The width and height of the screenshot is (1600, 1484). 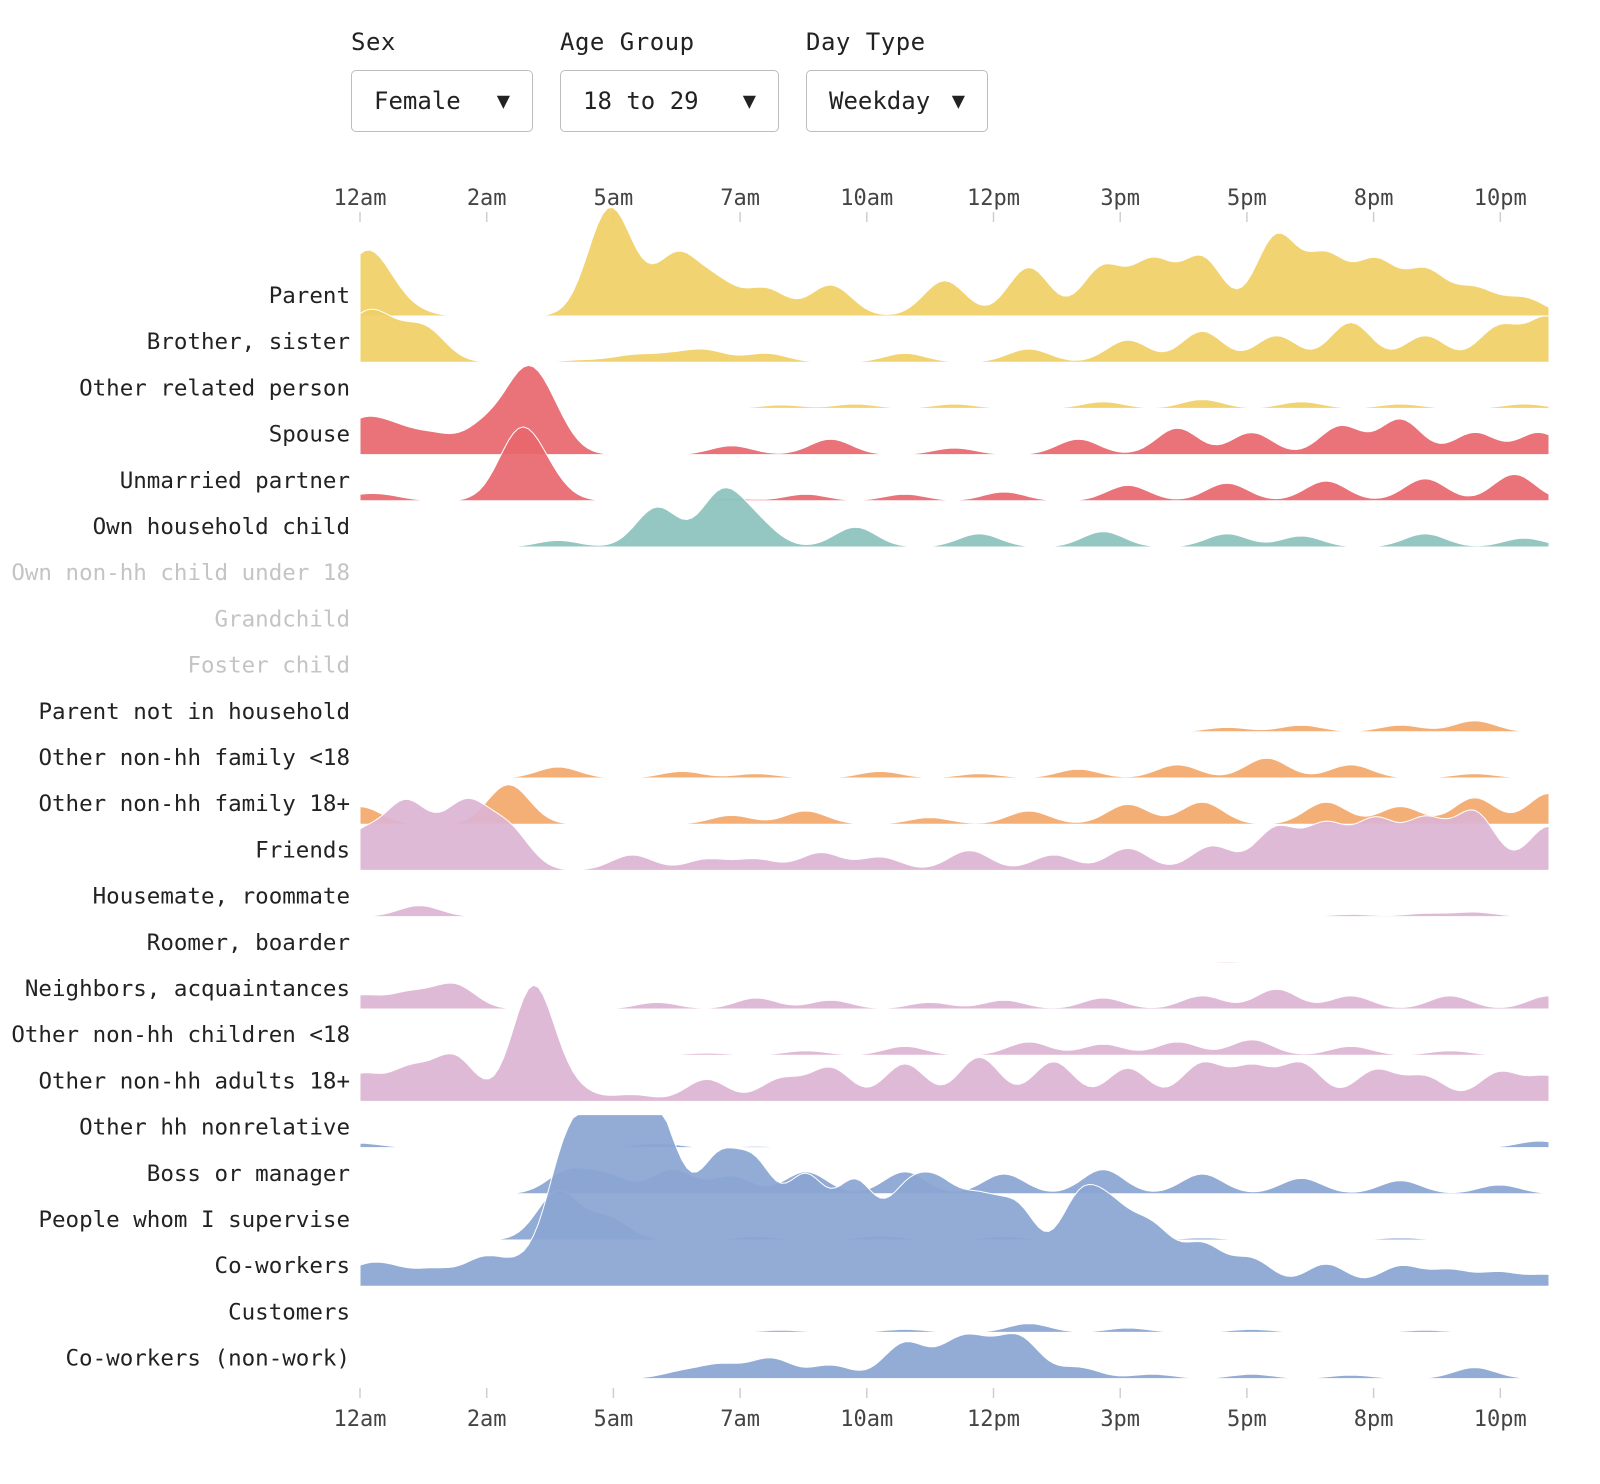 What do you see at coordinates (221, 527) in the screenshot?
I see `series-label: Own household child` at bounding box center [221, 527].